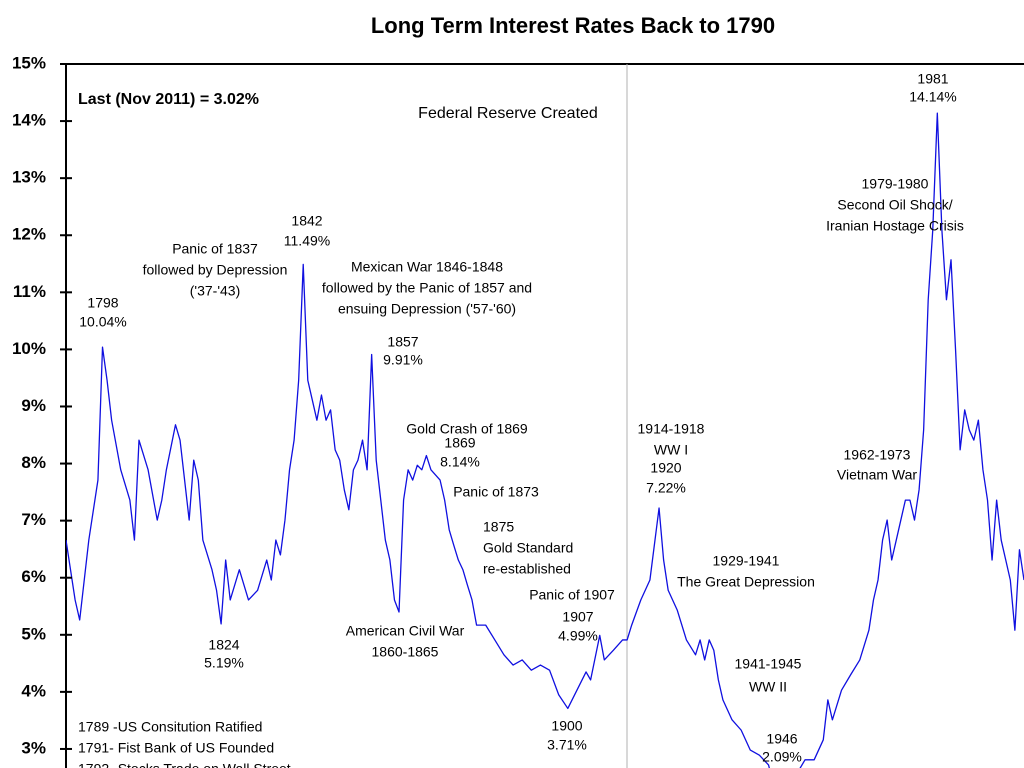  Describe the element at coordinates (932, 79) in the screenshot. I see `annotation: 1981` at that location.